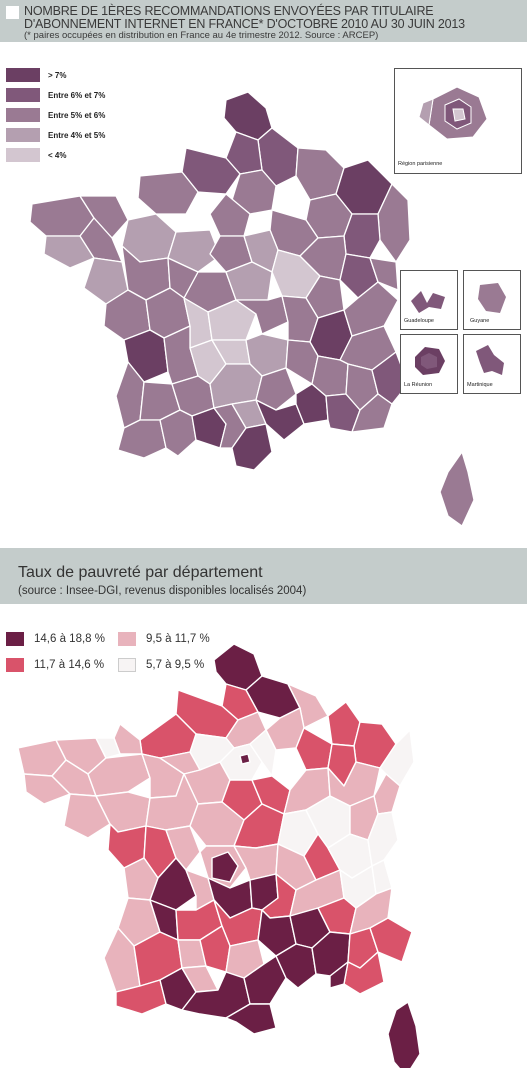 This screenshot has width=527, height=1068. I want to click on guadeloupe-inset: Guadeloupe, so click(429, 300).